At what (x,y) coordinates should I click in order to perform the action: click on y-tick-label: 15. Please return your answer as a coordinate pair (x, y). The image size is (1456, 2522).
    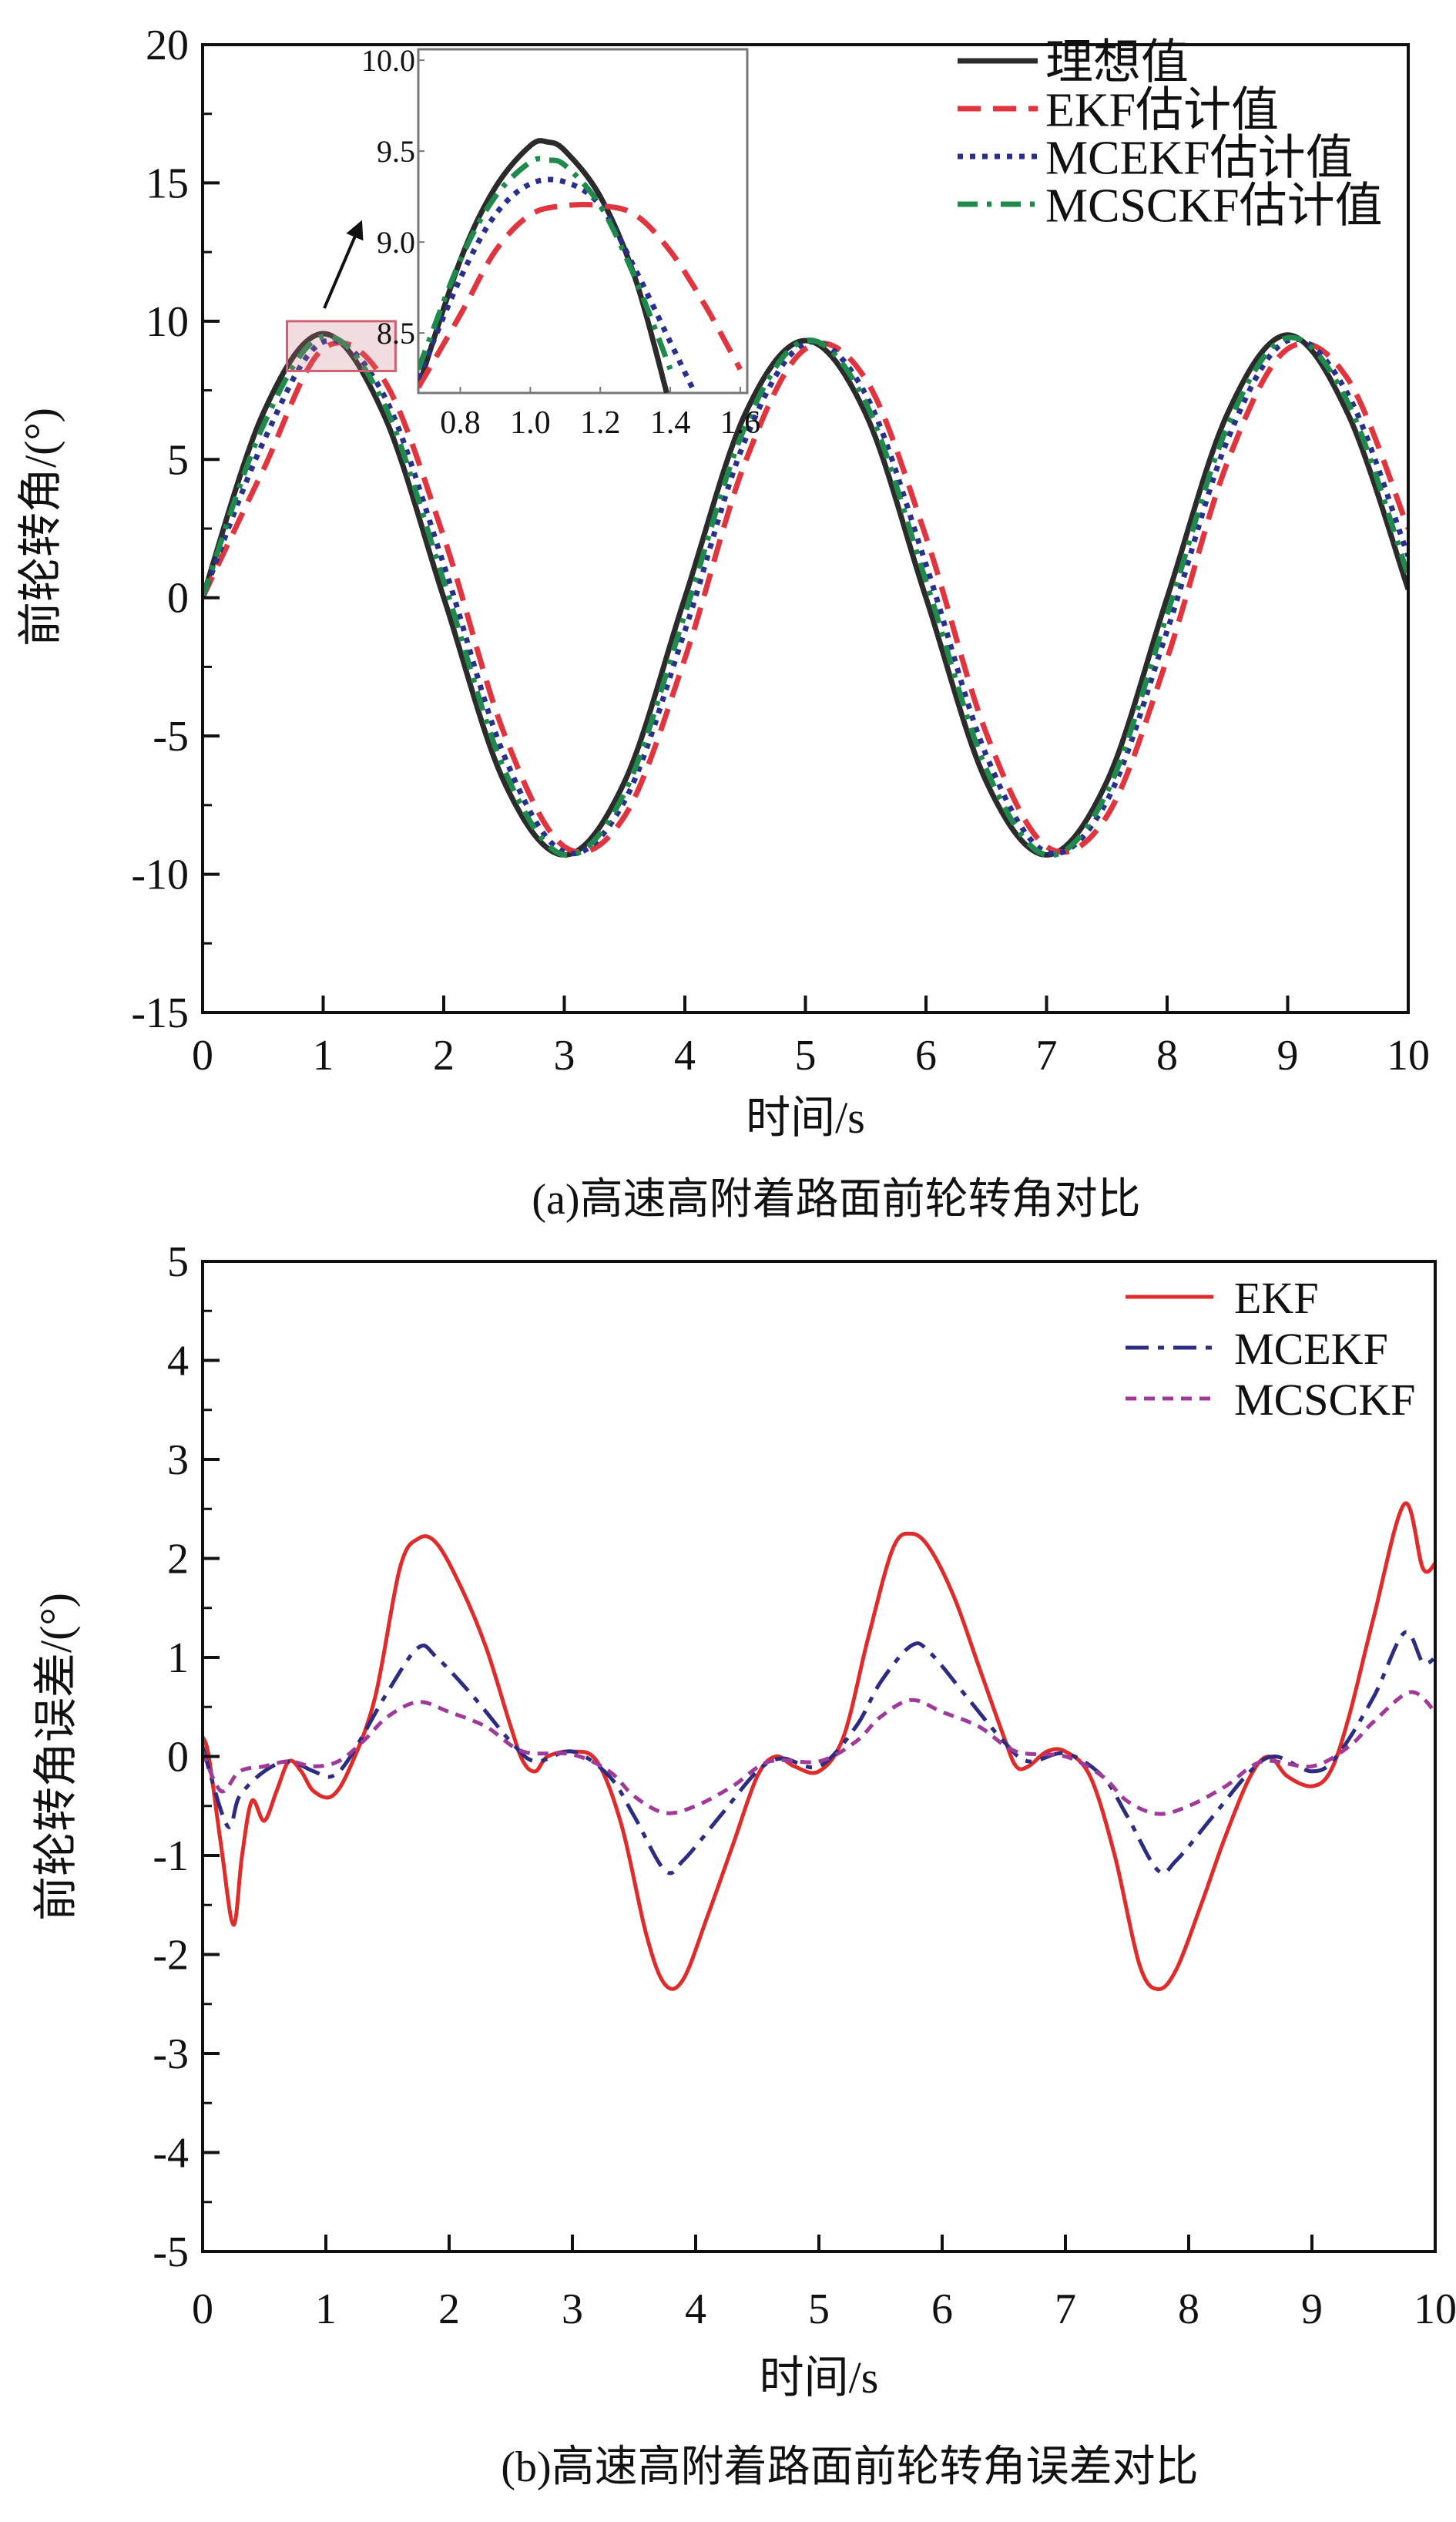
    Looking at the image, I should click on (167, 183).